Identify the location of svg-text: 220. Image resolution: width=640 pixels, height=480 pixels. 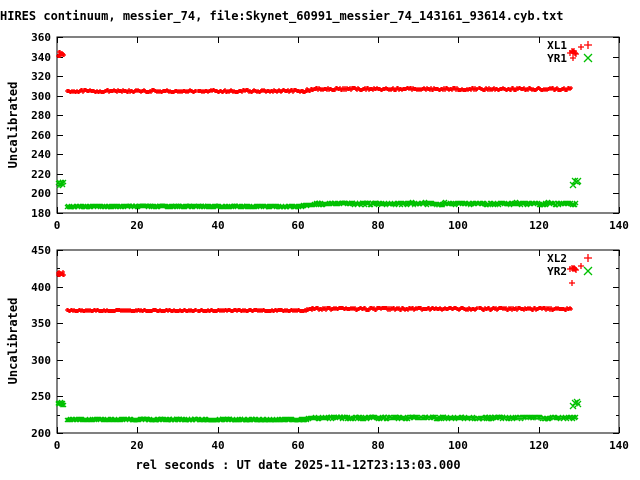
(41, 174).